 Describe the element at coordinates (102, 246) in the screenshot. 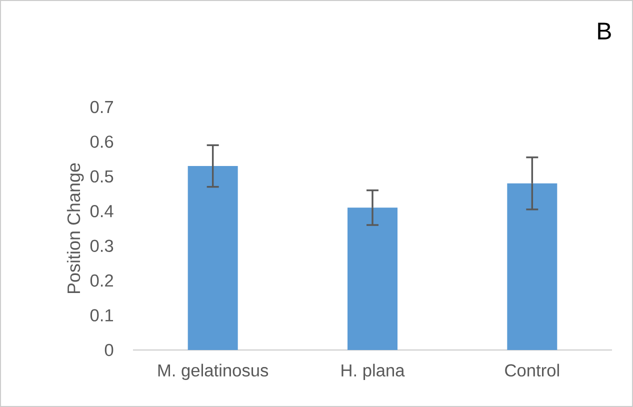

I see `y-tick-label: 0.3` at that location.